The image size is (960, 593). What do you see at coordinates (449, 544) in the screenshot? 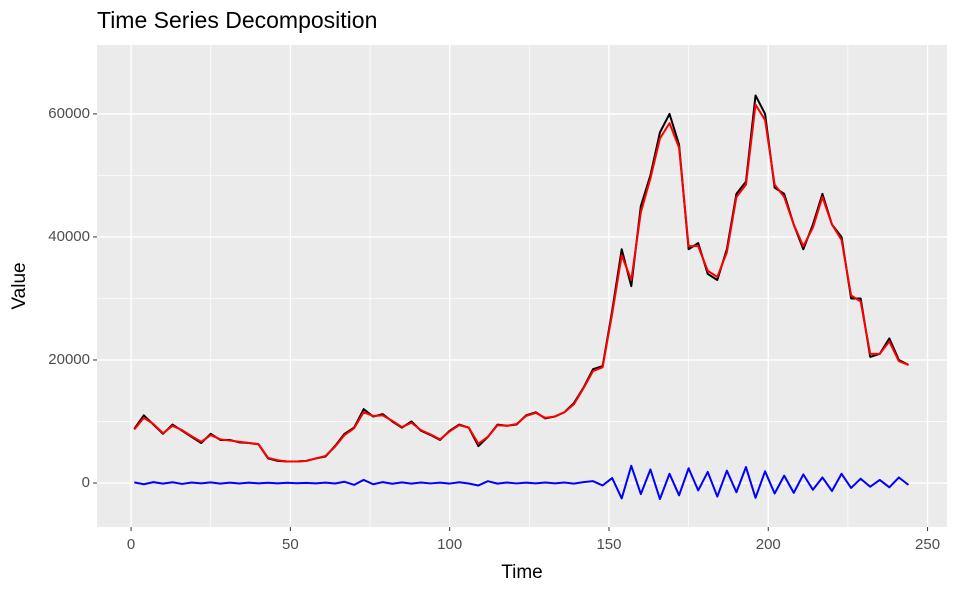
I see `x-tick-label: 100` at bounding box center [449, 544].